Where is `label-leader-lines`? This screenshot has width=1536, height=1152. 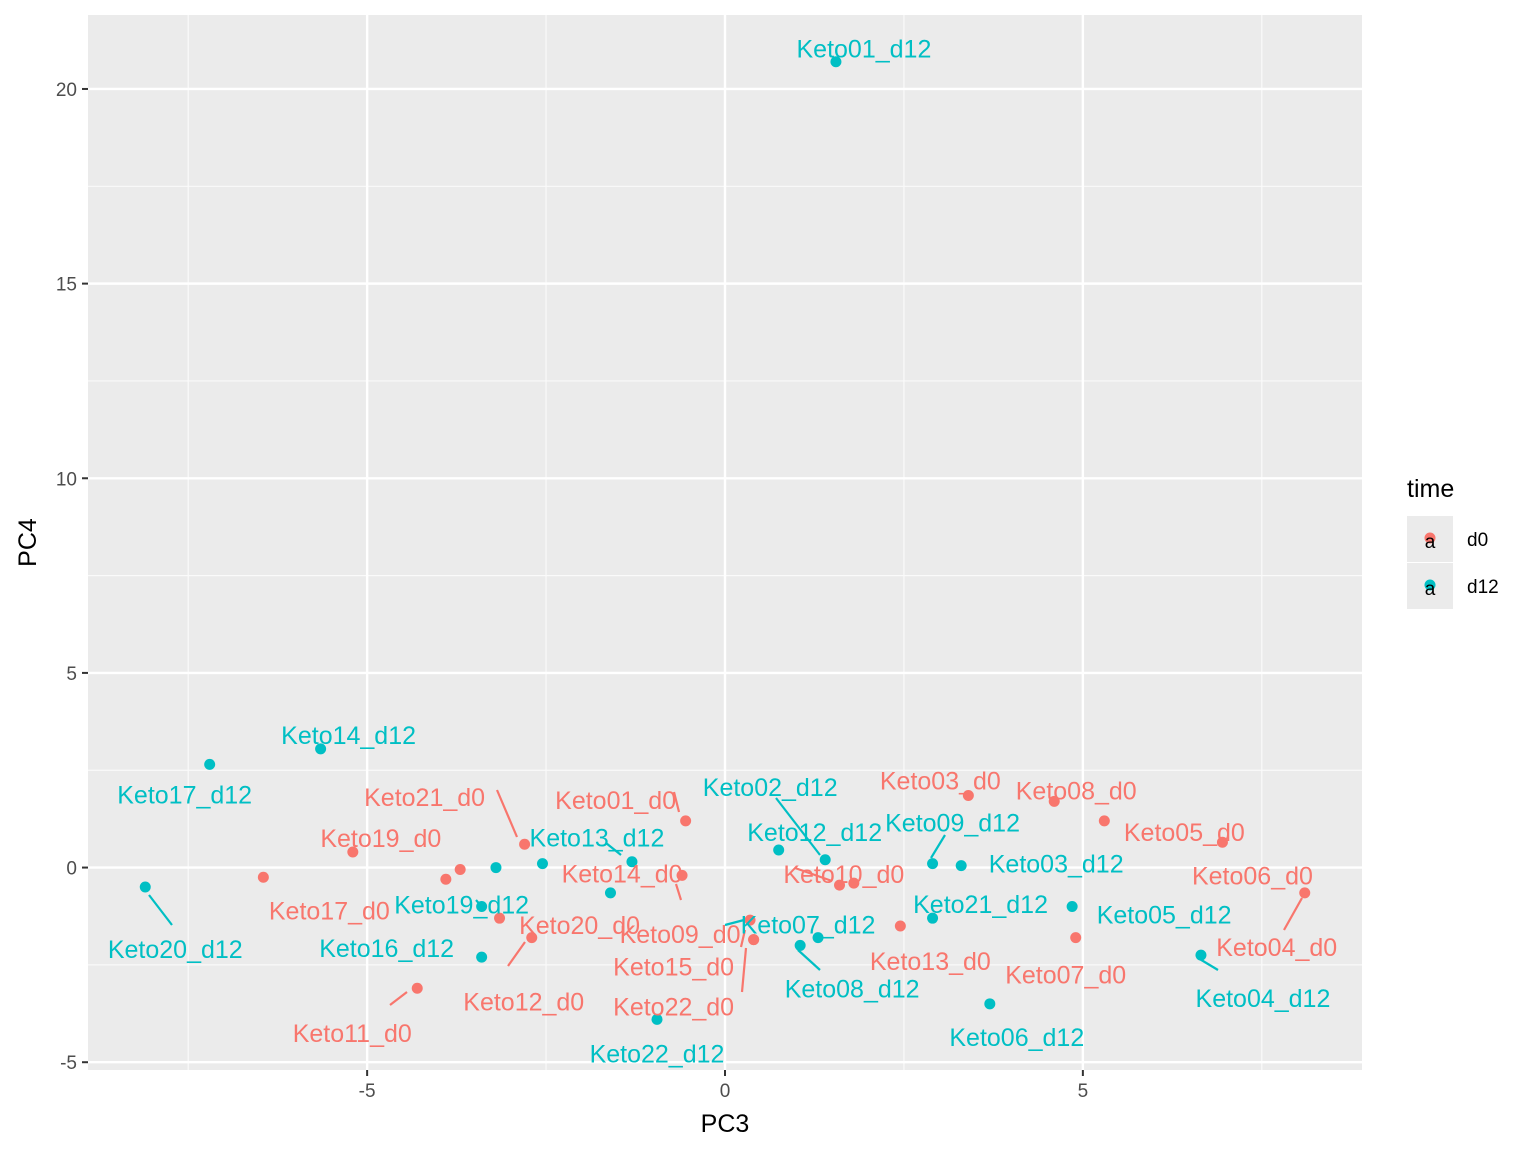
label-leader-lines is located at coordinates (725, 897).